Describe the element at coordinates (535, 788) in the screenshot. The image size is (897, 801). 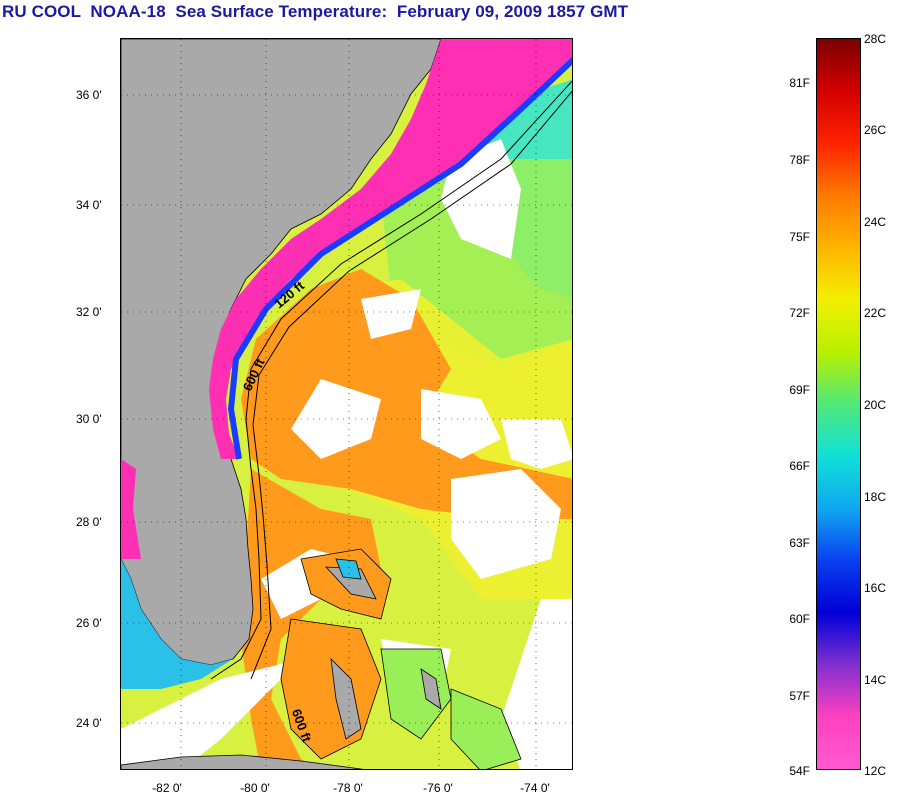
I see `lon-label: -74 0'` at that location.